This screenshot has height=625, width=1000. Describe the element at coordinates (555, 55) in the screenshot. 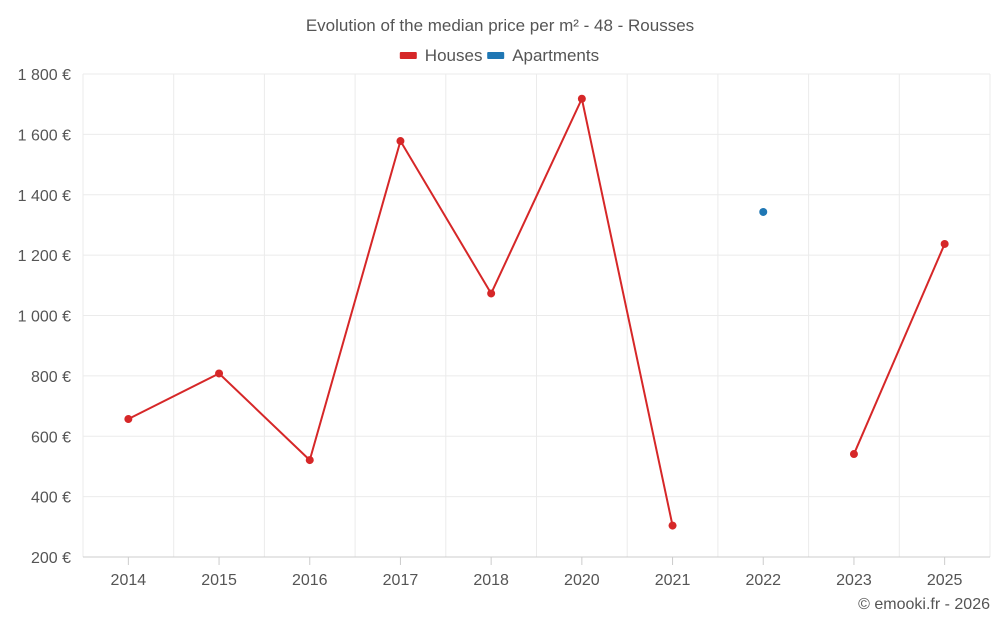

I see `legend-label: Apartments` at that location.